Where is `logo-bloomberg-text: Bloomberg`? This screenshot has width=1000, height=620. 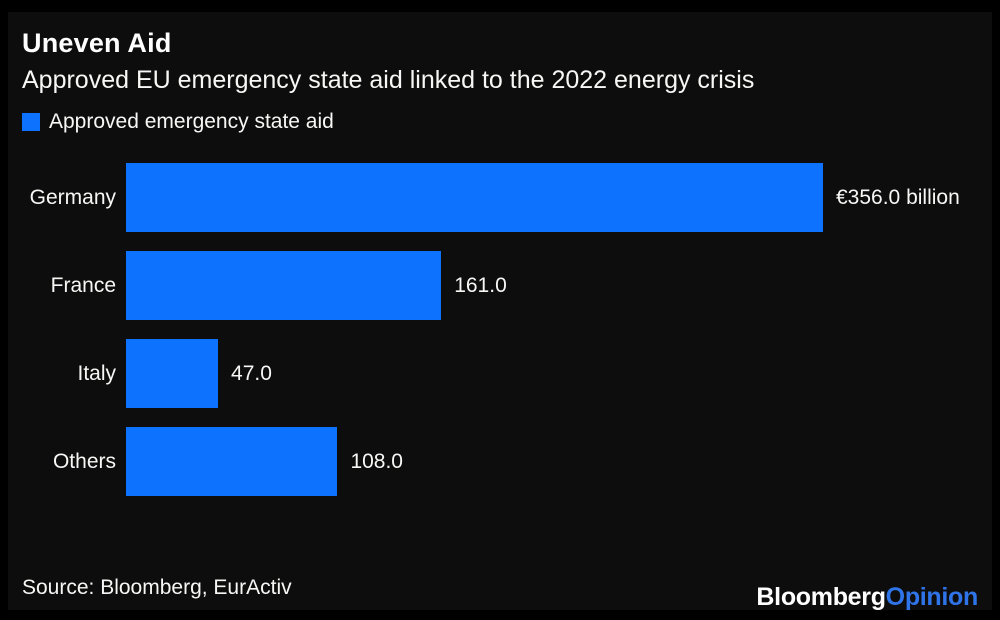 logo-bloomberg-text: Bloomberg is located at coordinates (821, 597).